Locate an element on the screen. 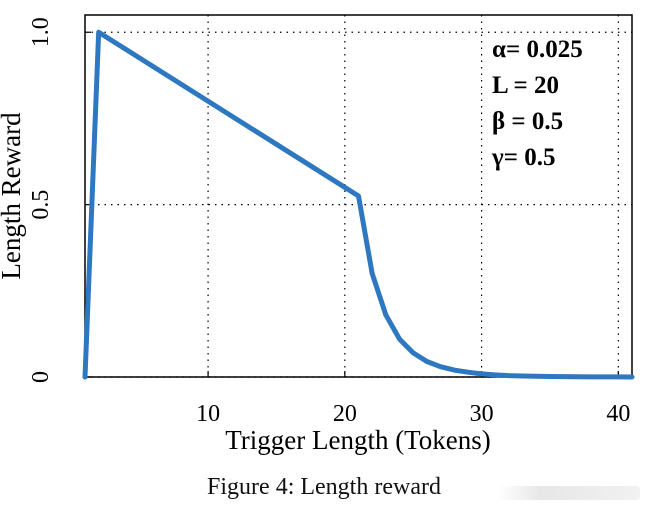 The image size is (648, 513). beta-annotation: β = 0.5 is located at coordinates (527, 121).